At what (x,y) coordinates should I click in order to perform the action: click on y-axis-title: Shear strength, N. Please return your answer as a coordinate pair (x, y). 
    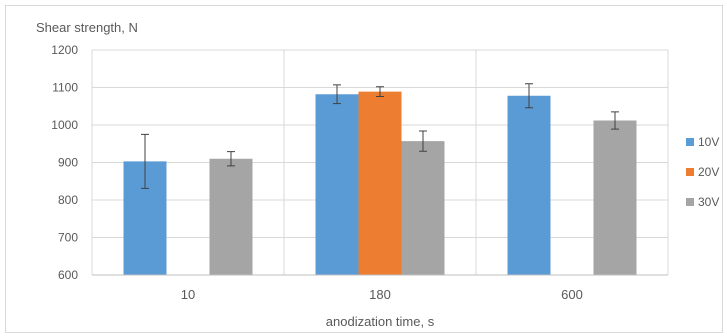
    Looking at the image, I should click on (87, 27).